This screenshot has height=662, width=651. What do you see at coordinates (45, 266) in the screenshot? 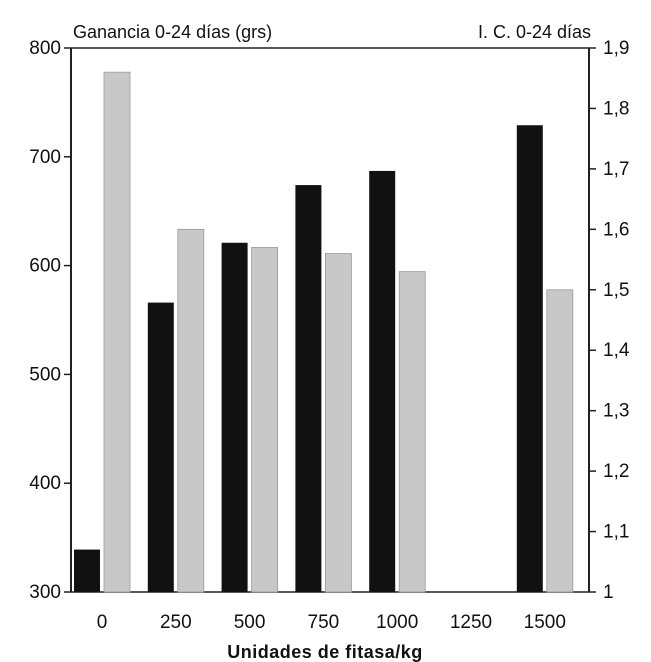
I see `left-tick-label: 600` at bounding box center [45, 266].